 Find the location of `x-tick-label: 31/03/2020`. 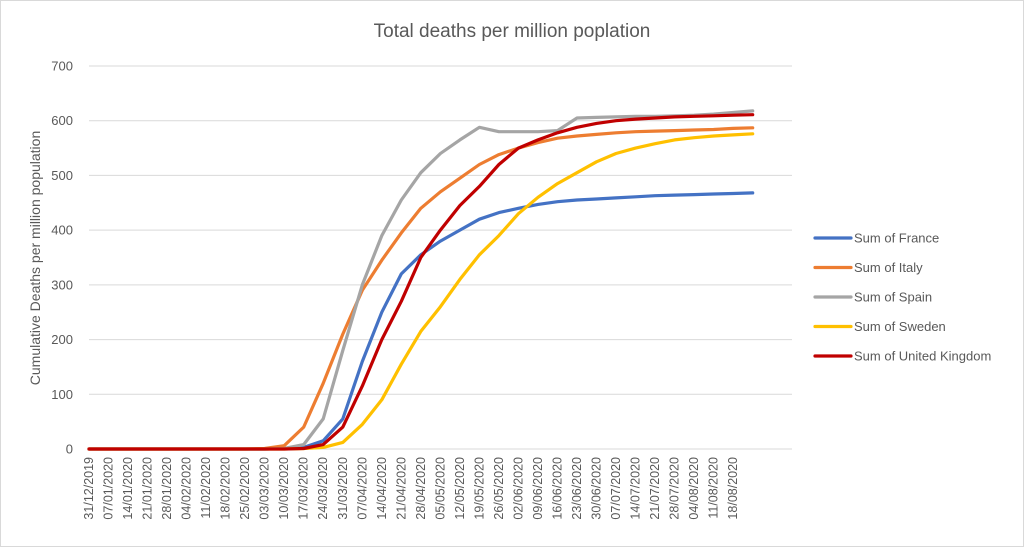

x-tick-label: 31/03/2020 is located at coordinates (343, 488).